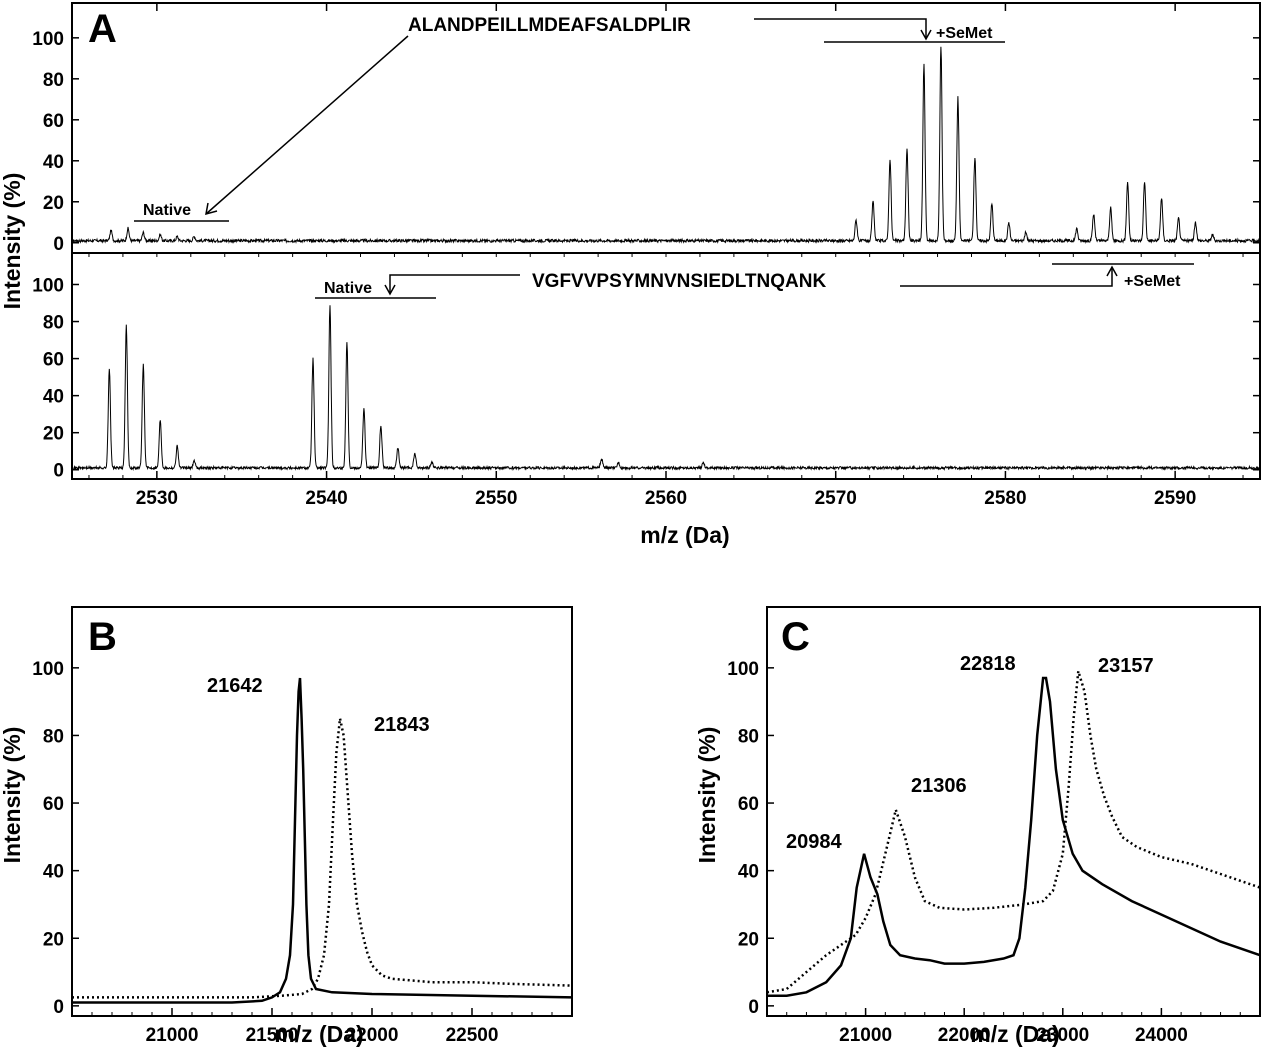 This screenshot has width=1267, height=1048. What do you see at coordinates (926, 35) in the screenshot?
I see `panel-a-top-semet-arrowhead` at bounding box center [926, 35].